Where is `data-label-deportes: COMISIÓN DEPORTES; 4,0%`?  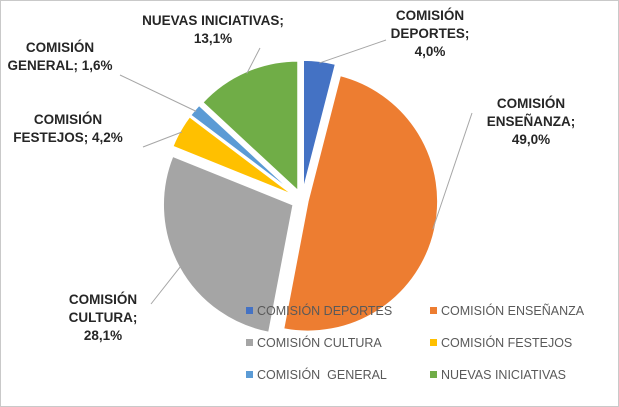
data-label-deportes: COMISIÓN DEPORTES; 4,0% is located at coordinates (430, 33).